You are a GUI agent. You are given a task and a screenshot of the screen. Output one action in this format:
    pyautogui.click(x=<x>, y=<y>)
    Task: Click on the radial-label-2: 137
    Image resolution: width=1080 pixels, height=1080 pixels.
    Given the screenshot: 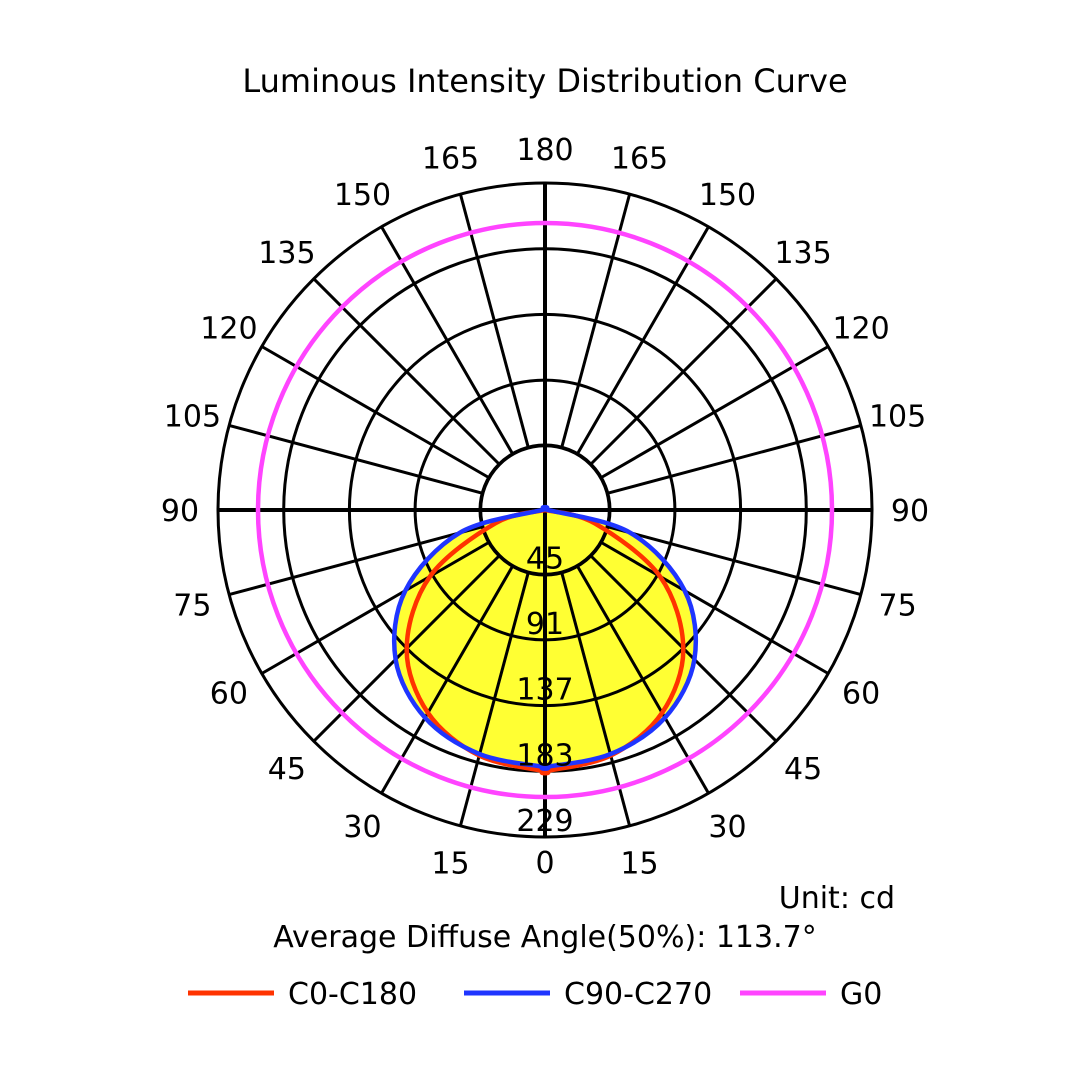 What is the action you would take?
    pyautogui.click(x=544, y=690)
    